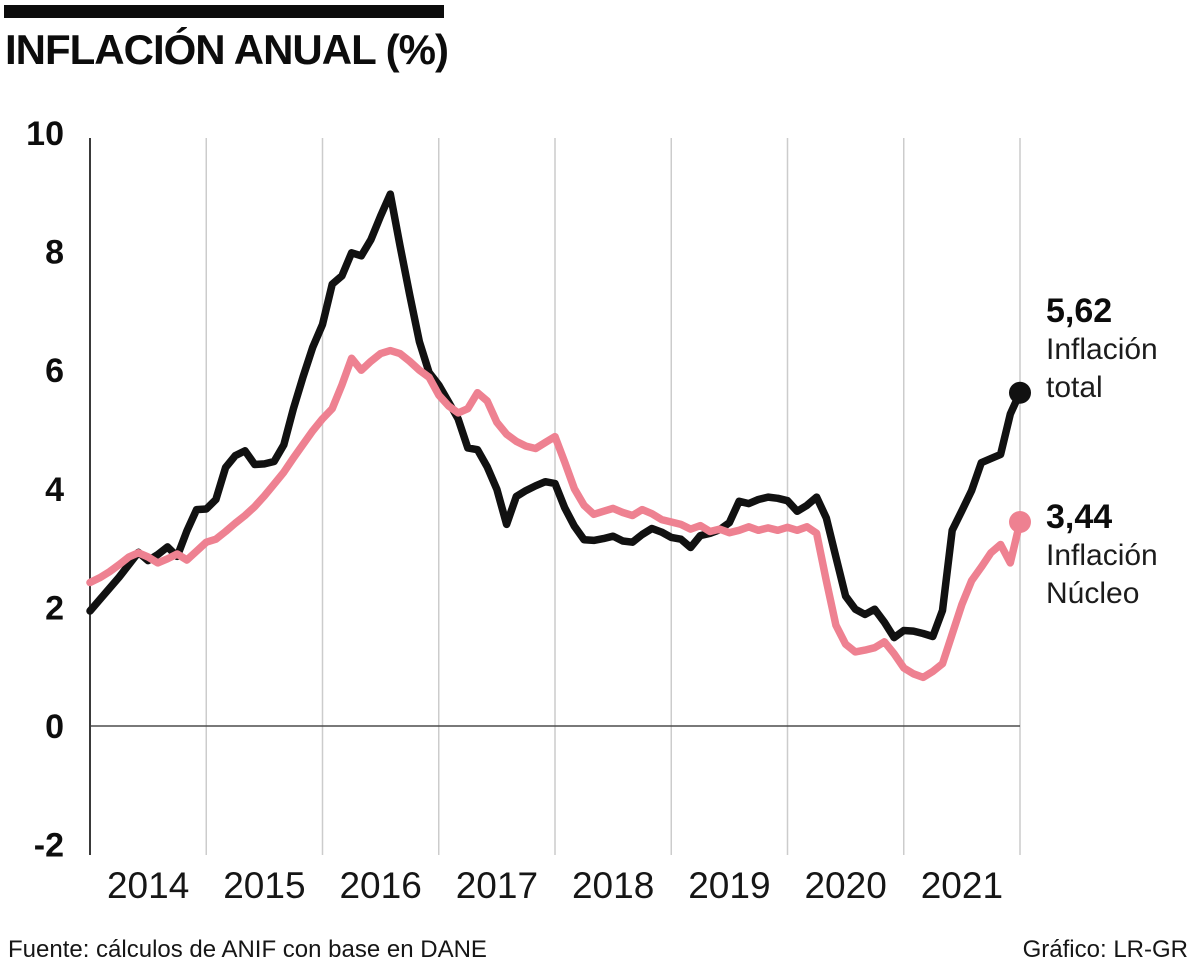 Image resolution: width=1200 pixels, height=972 pixels. What do you see at coordinates (1079, 517) in the screenshot?
I see `annotation-nucleo-value: 3,44` at bounding box center [1079, 517].